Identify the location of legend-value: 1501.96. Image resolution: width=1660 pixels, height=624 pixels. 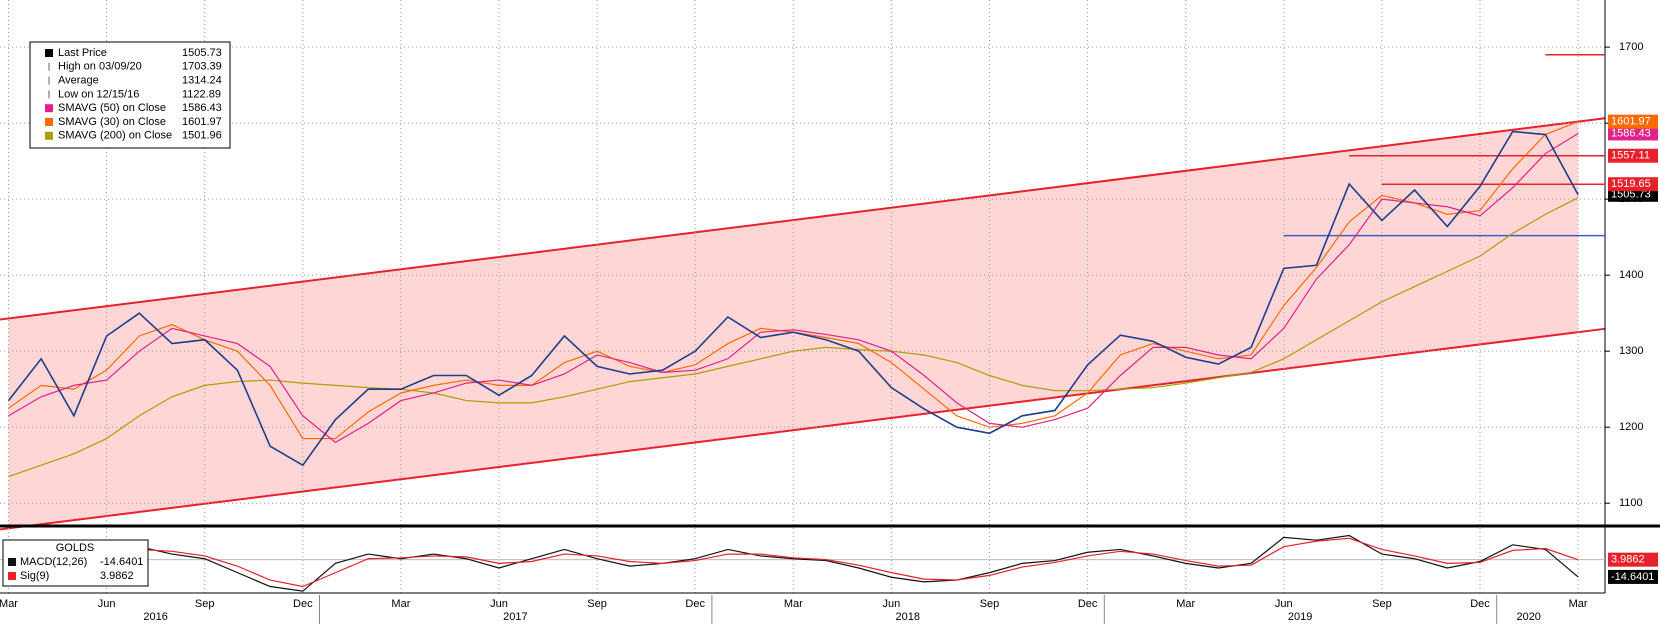
(202, 136).